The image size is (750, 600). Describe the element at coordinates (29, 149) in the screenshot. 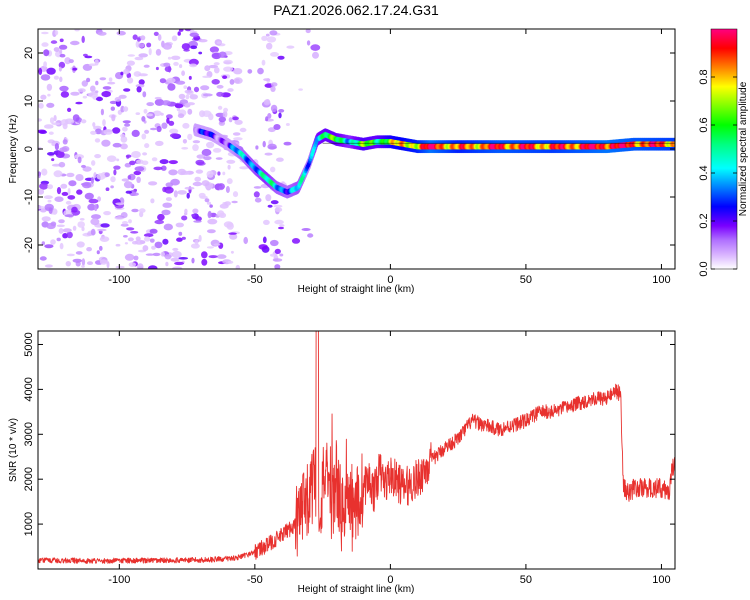

I see `spectrogram-ytick-label: 0` at that location.